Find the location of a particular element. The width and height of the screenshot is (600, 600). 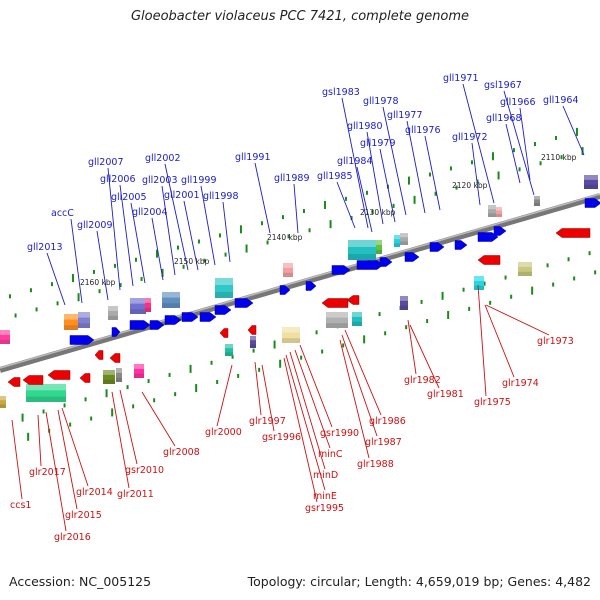

kbp-label: 2120 kbp is located at coordinates (470, 185).